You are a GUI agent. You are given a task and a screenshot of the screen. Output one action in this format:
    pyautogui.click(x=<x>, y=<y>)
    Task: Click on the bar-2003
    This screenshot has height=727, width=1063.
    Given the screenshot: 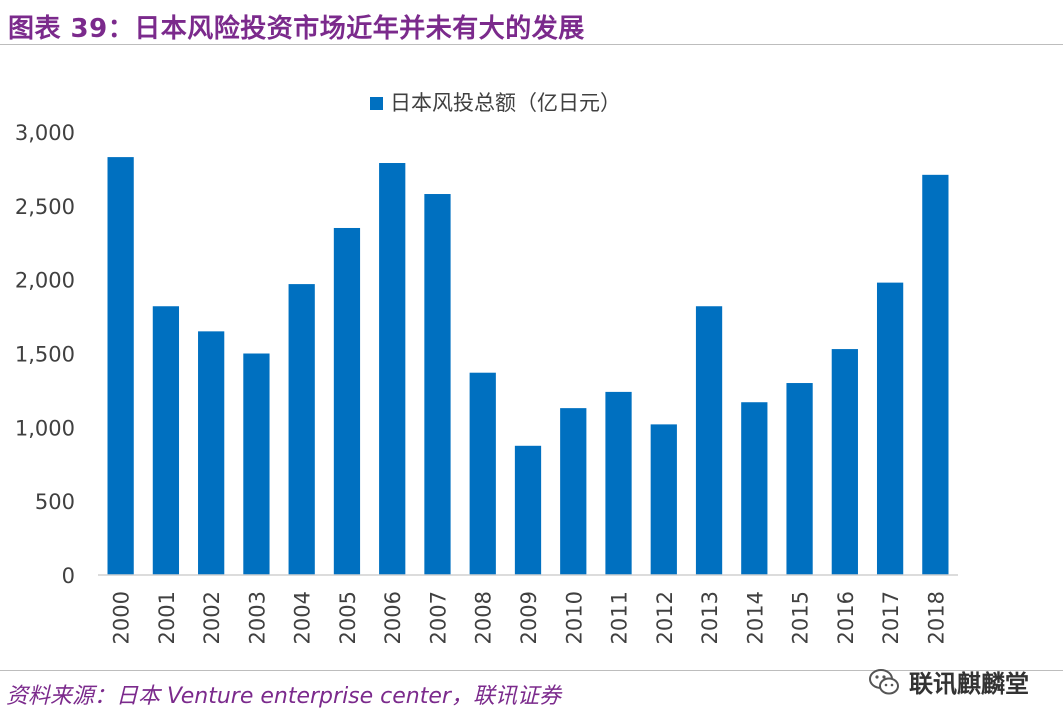 What is the action you would take?
    pyautogui.click(x=256, y=464)
    